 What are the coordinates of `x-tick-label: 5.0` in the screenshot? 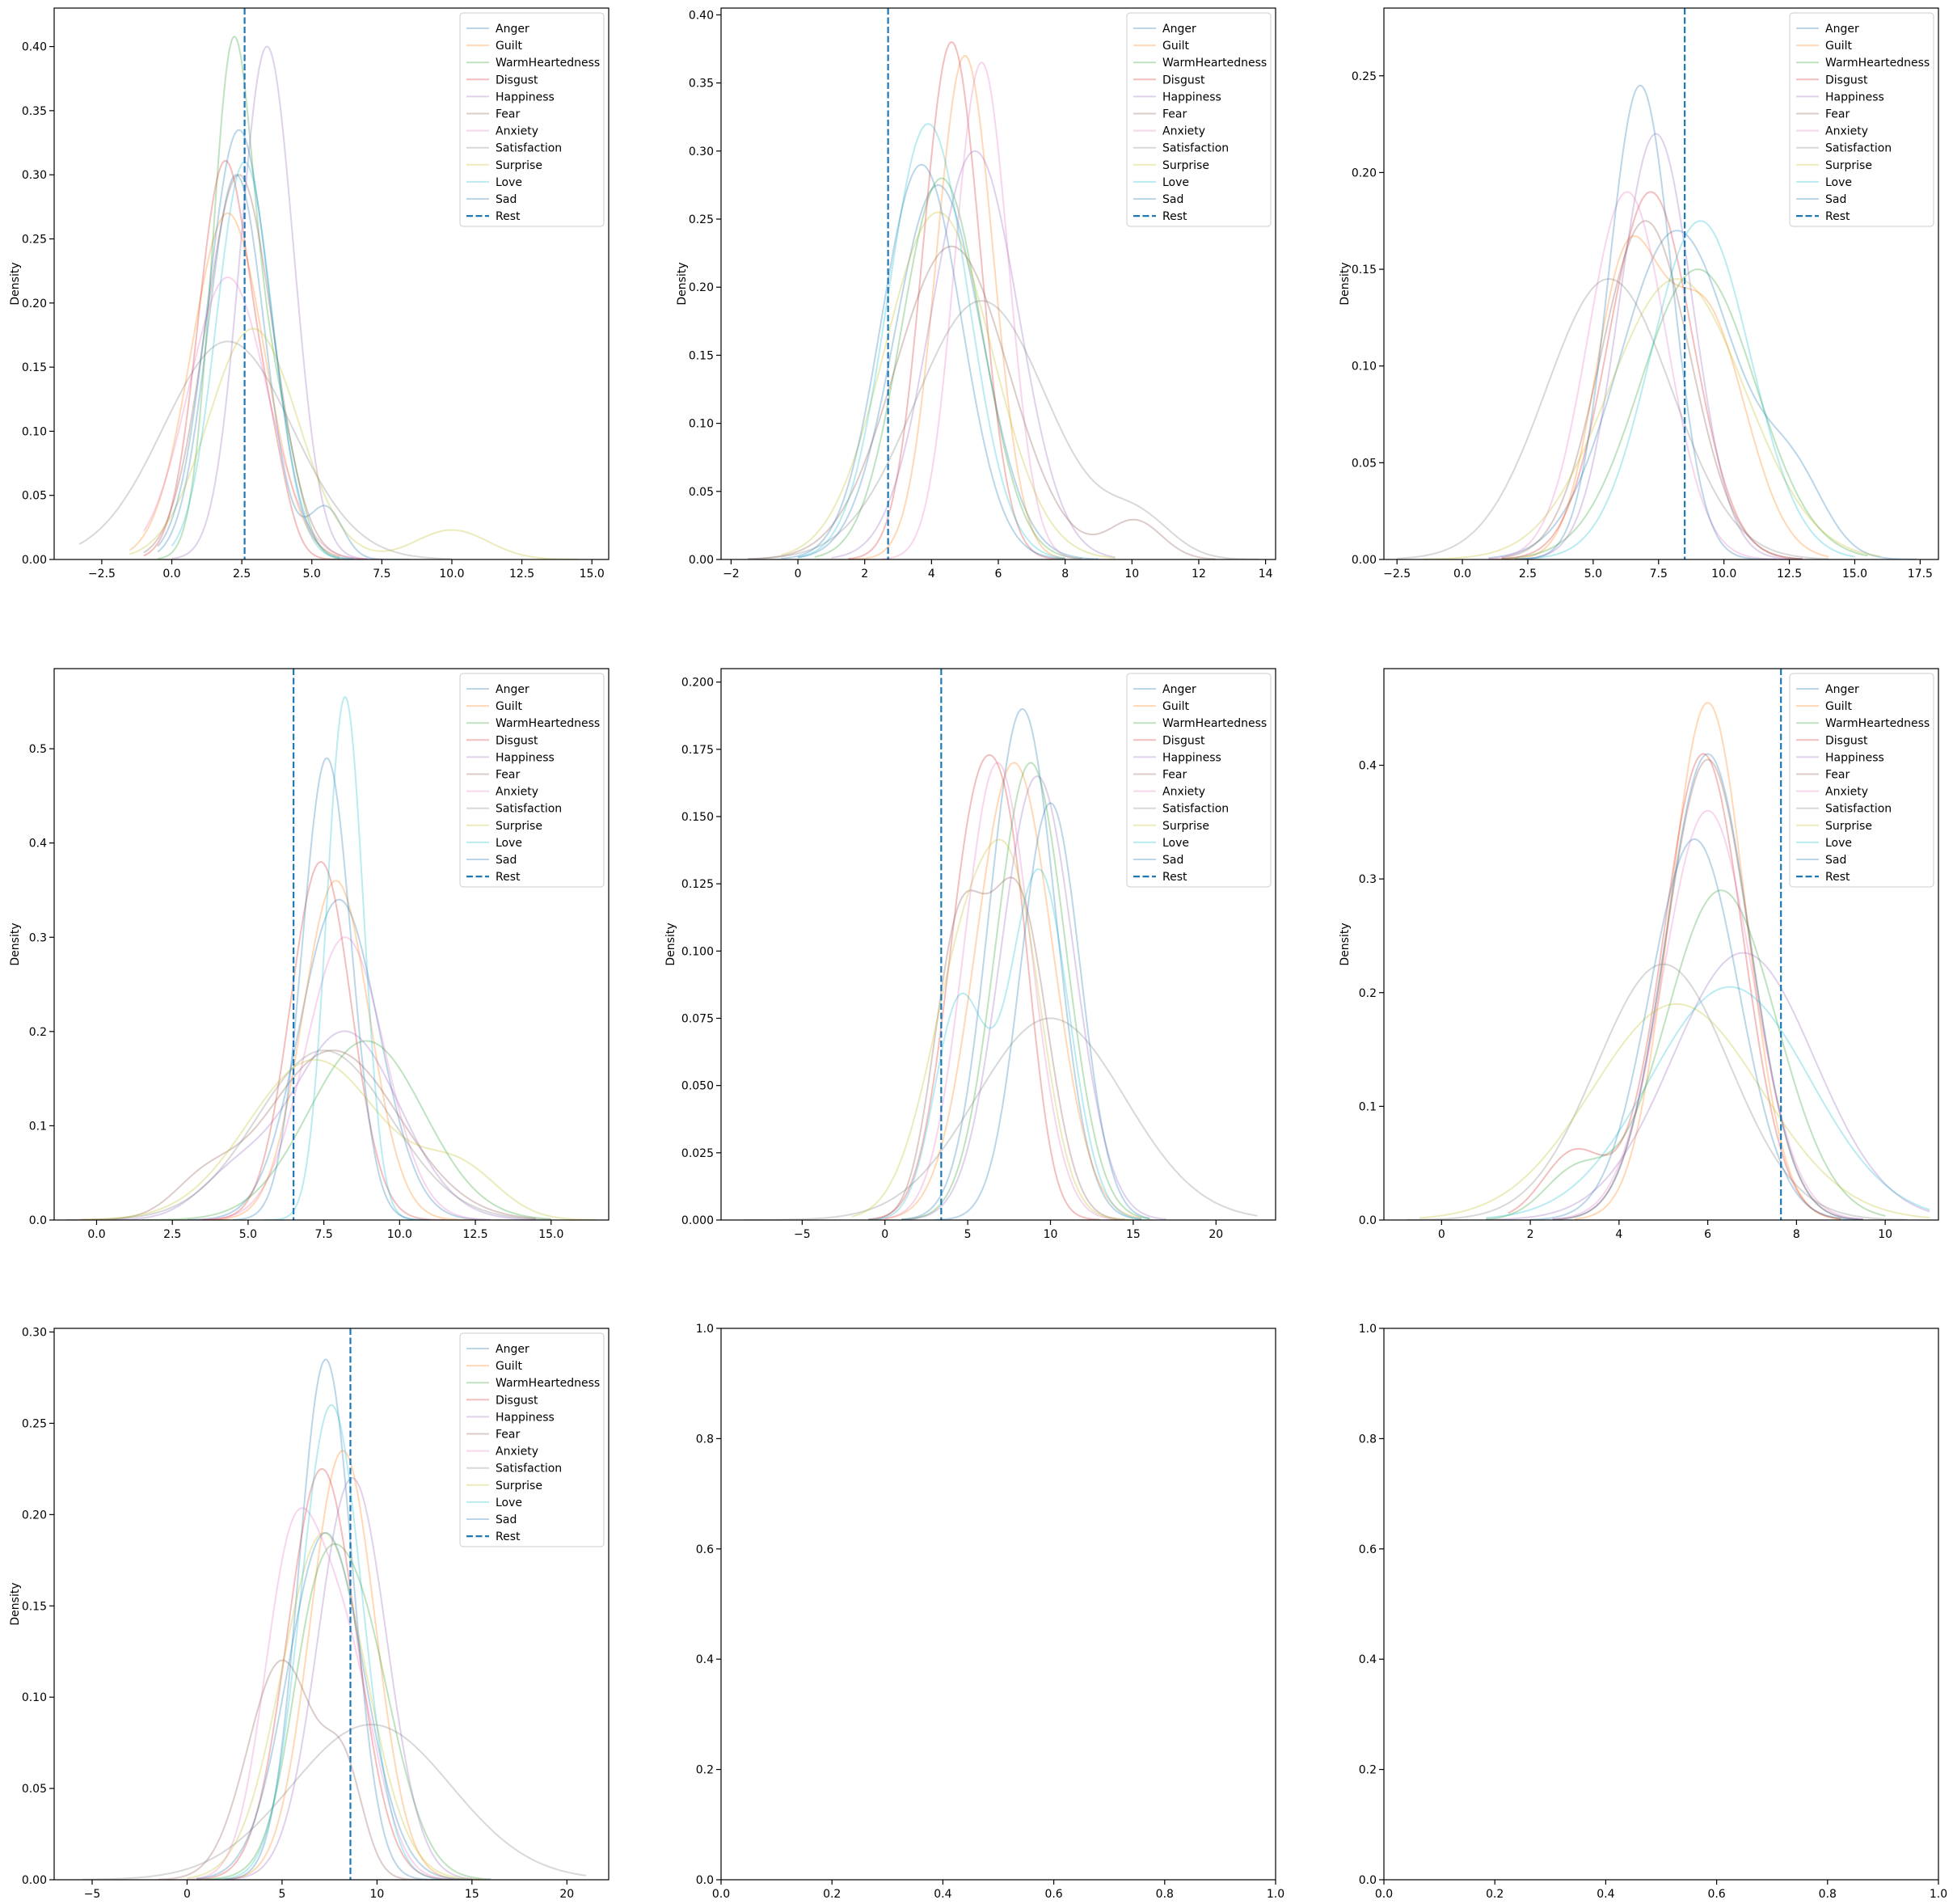 It's located at (248, 1235).